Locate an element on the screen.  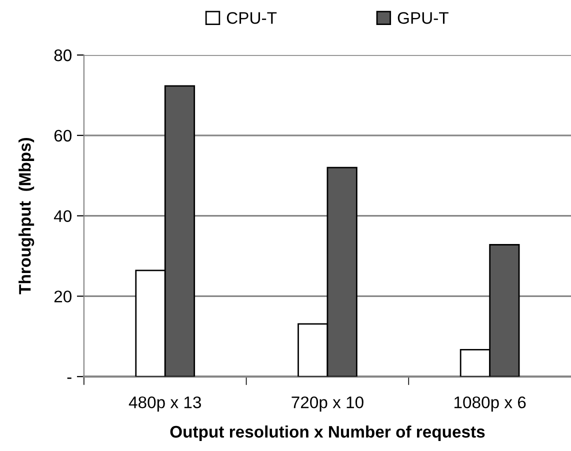
y-tick-label: 60 is located at coordinates (63, 136).